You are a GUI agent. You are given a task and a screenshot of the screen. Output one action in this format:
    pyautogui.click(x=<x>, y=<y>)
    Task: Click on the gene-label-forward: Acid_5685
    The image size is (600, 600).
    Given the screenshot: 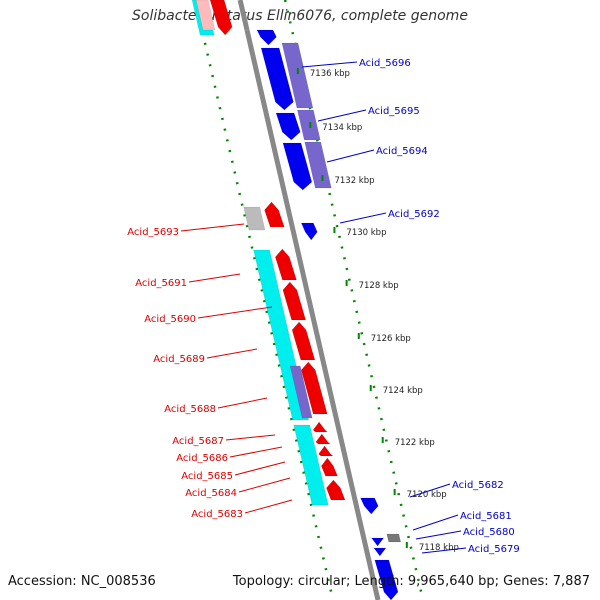 What is the action you would take?
    pyautogui.click(x=207, y=476)
    